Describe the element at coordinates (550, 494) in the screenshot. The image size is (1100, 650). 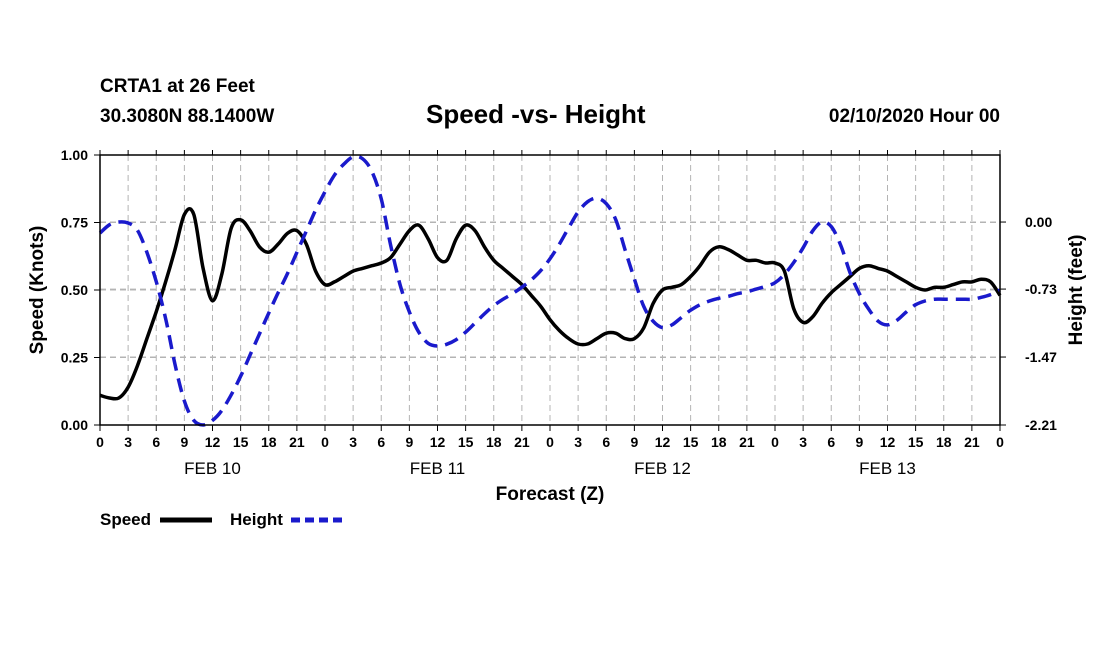
I see `x-axis-label: Forecast (Z)` at that location.